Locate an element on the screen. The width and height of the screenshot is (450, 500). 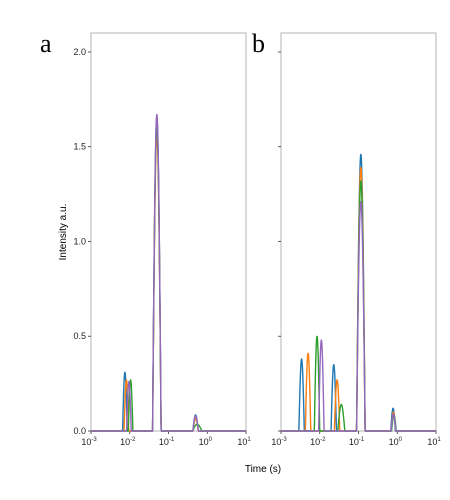
panel-a-y-tick-label: 2.0 is located at coordinates (79, 52).